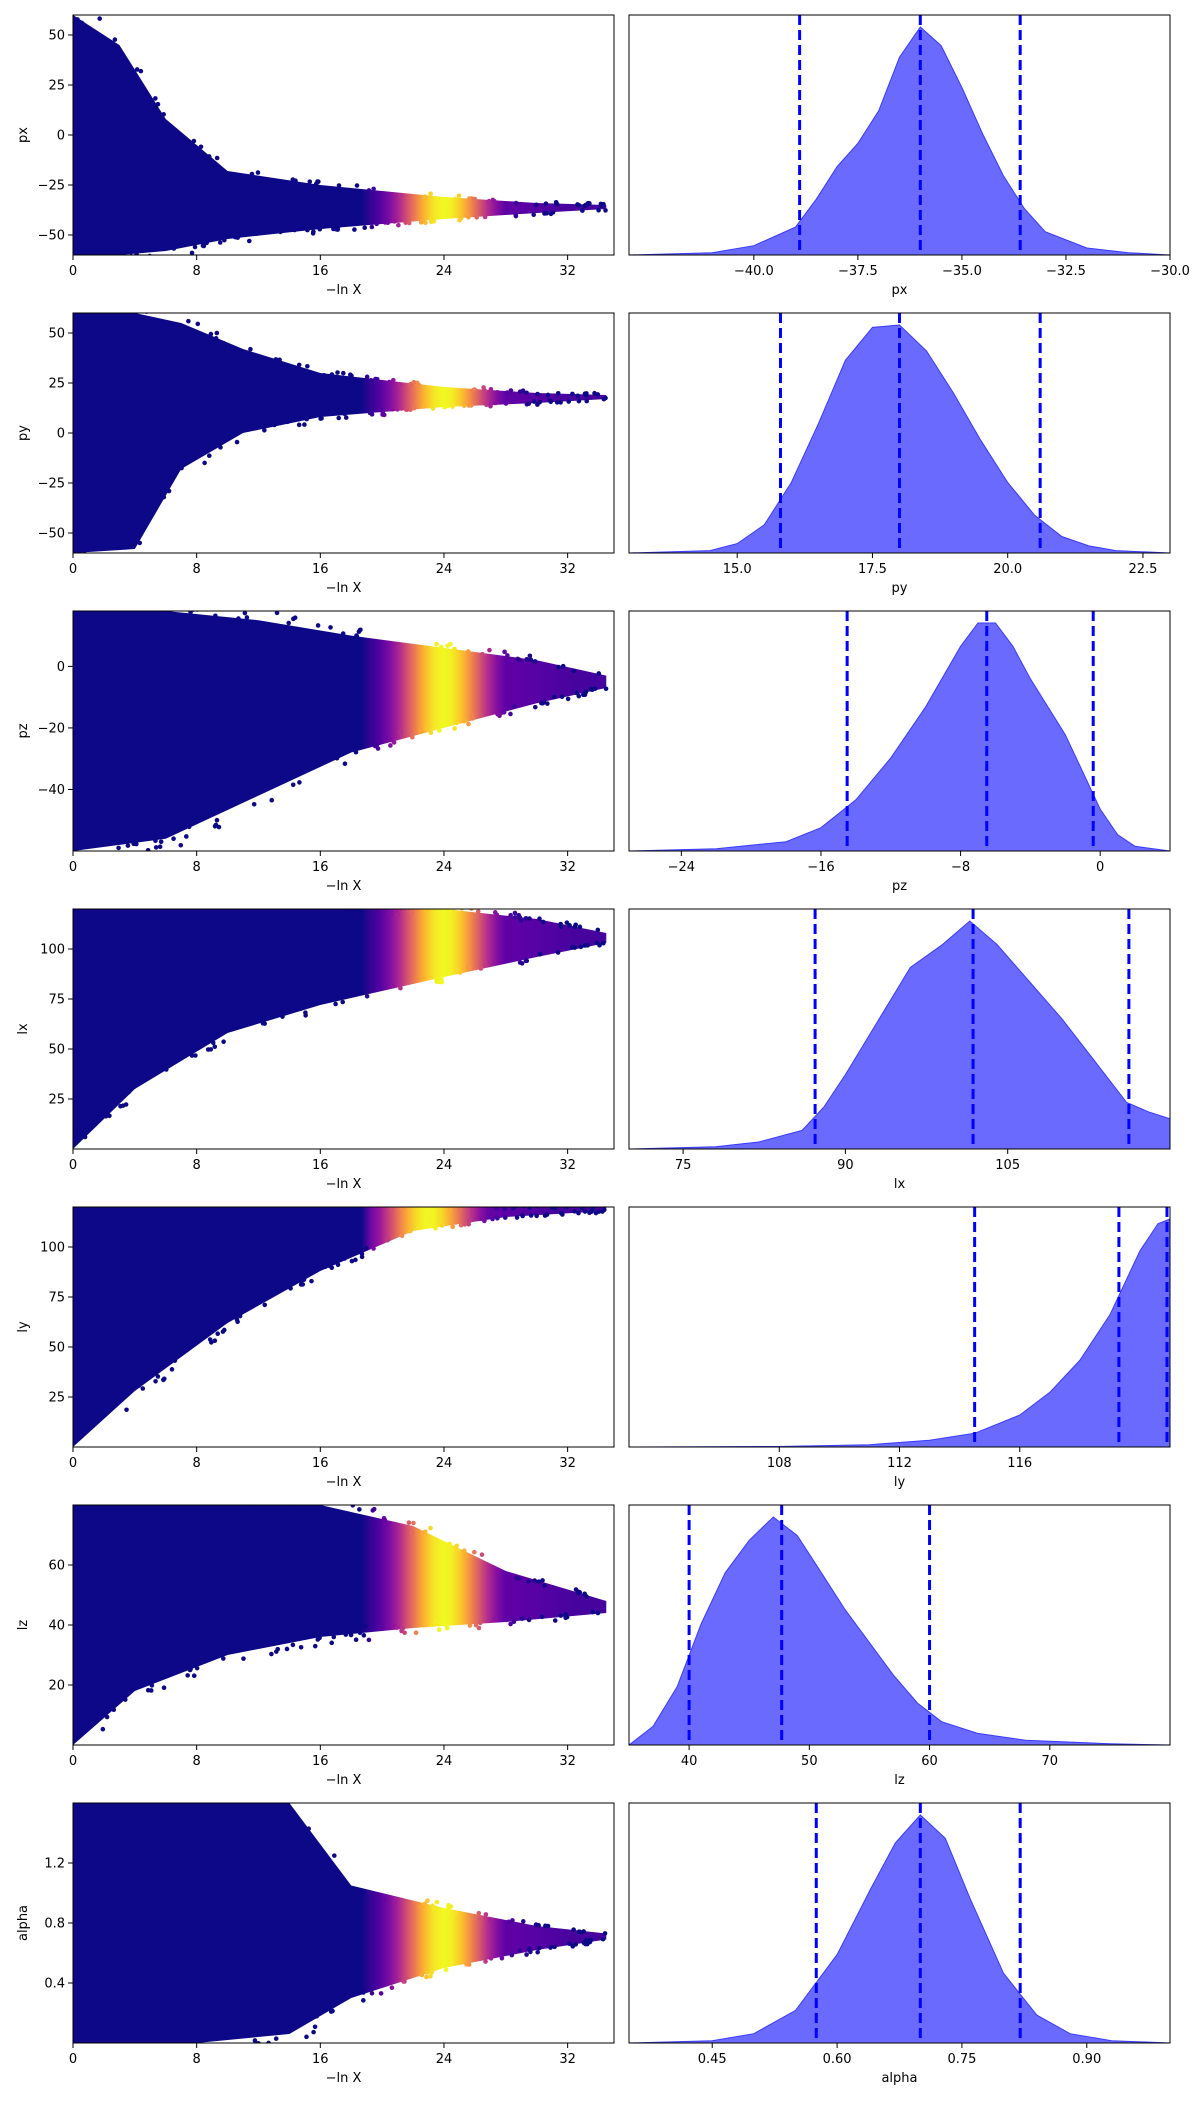  What do you see at coordinates (56, 86) in the screenshot?
I see `y-tick-label: 25` at bounding box center [56, 86].